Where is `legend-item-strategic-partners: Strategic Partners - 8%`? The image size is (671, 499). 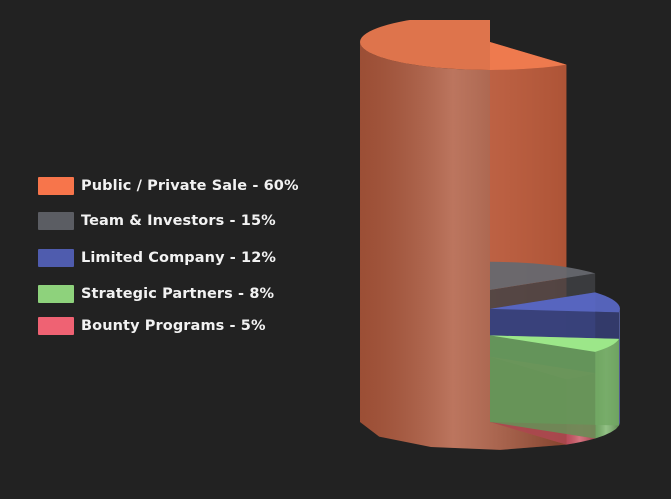
legend-item-strategic-partners: Strategic Partners - 8% is located at coordinates (156, 294).